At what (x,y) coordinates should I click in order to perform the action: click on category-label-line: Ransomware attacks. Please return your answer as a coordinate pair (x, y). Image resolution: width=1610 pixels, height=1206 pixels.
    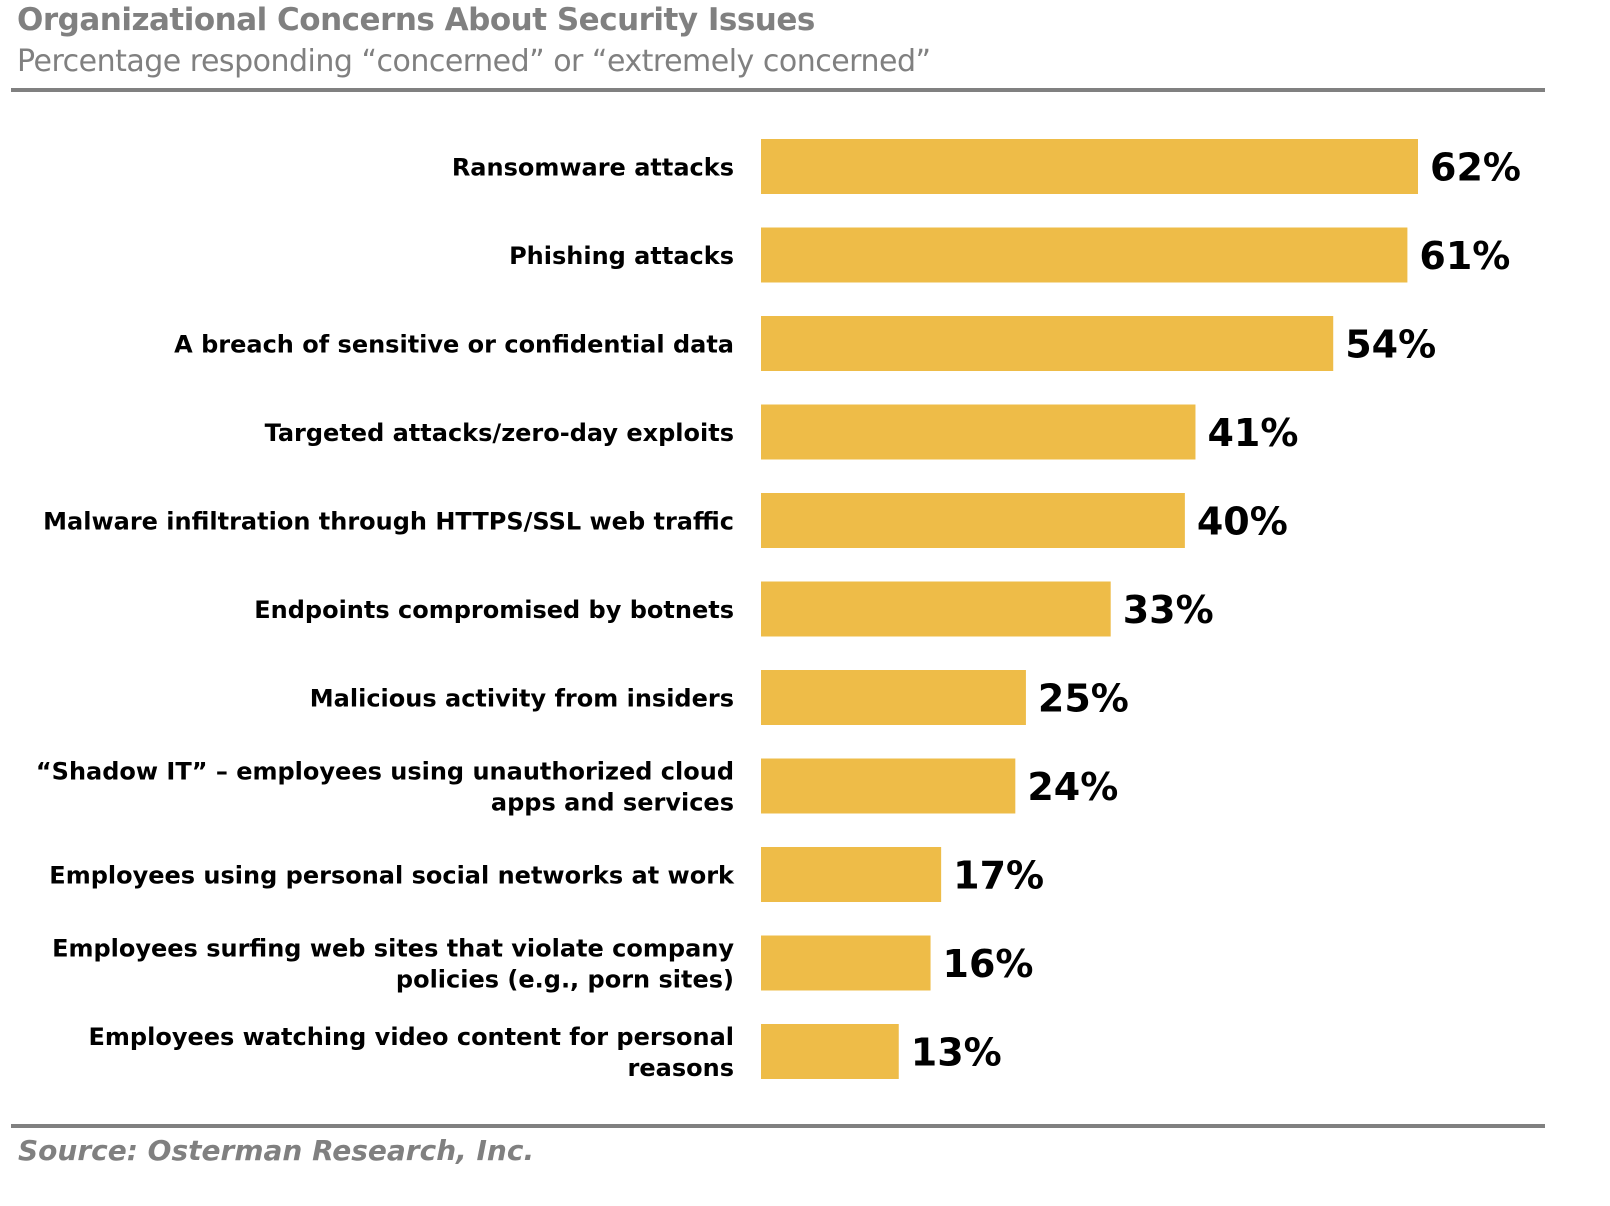
    Looking at the image, I should click on (593, 168).